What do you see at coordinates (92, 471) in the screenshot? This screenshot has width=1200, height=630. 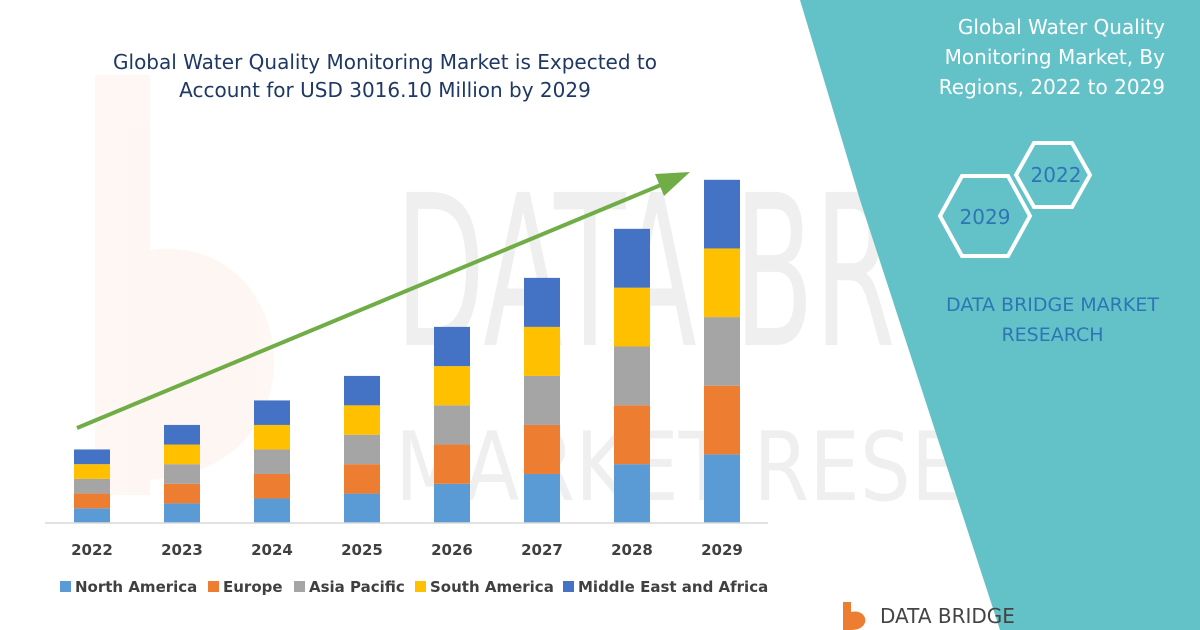 I see `bar-south-america-2022` at bounding box center [92, 471].